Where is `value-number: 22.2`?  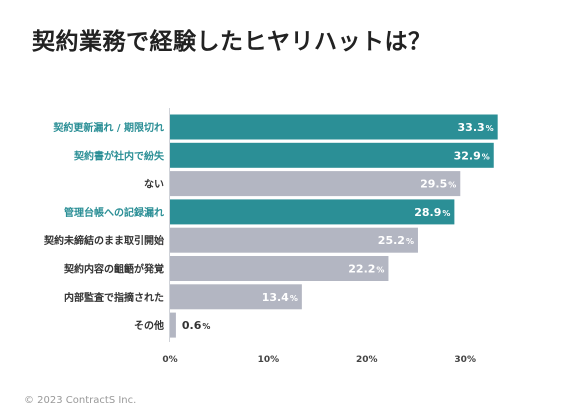 value-number: 22.2 is located at coordinates (361, 269).